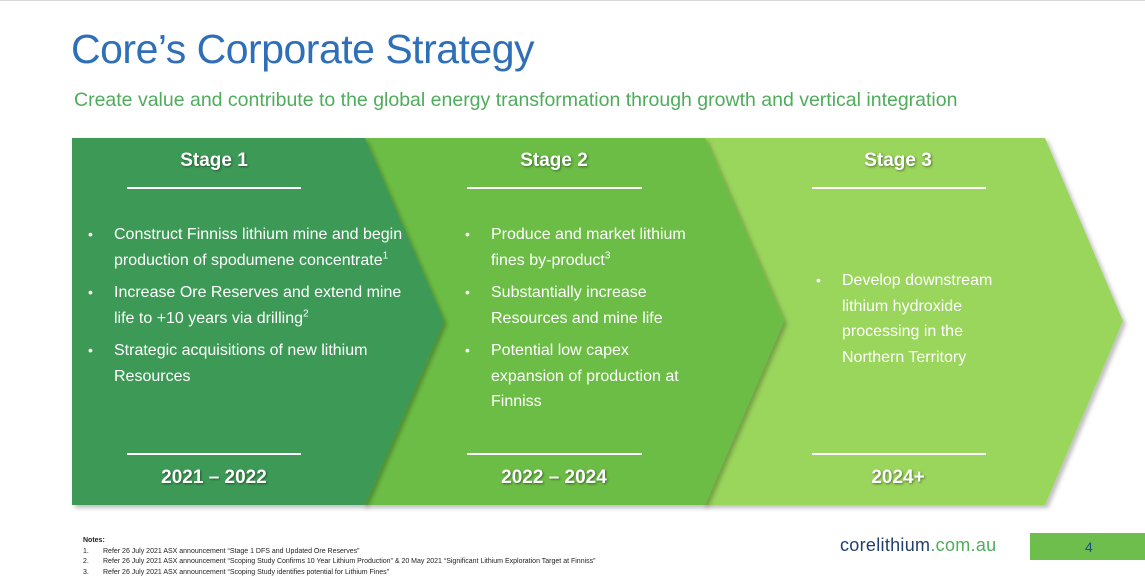  I want to click on stage-1-bottom-rule, so click(214, 454).